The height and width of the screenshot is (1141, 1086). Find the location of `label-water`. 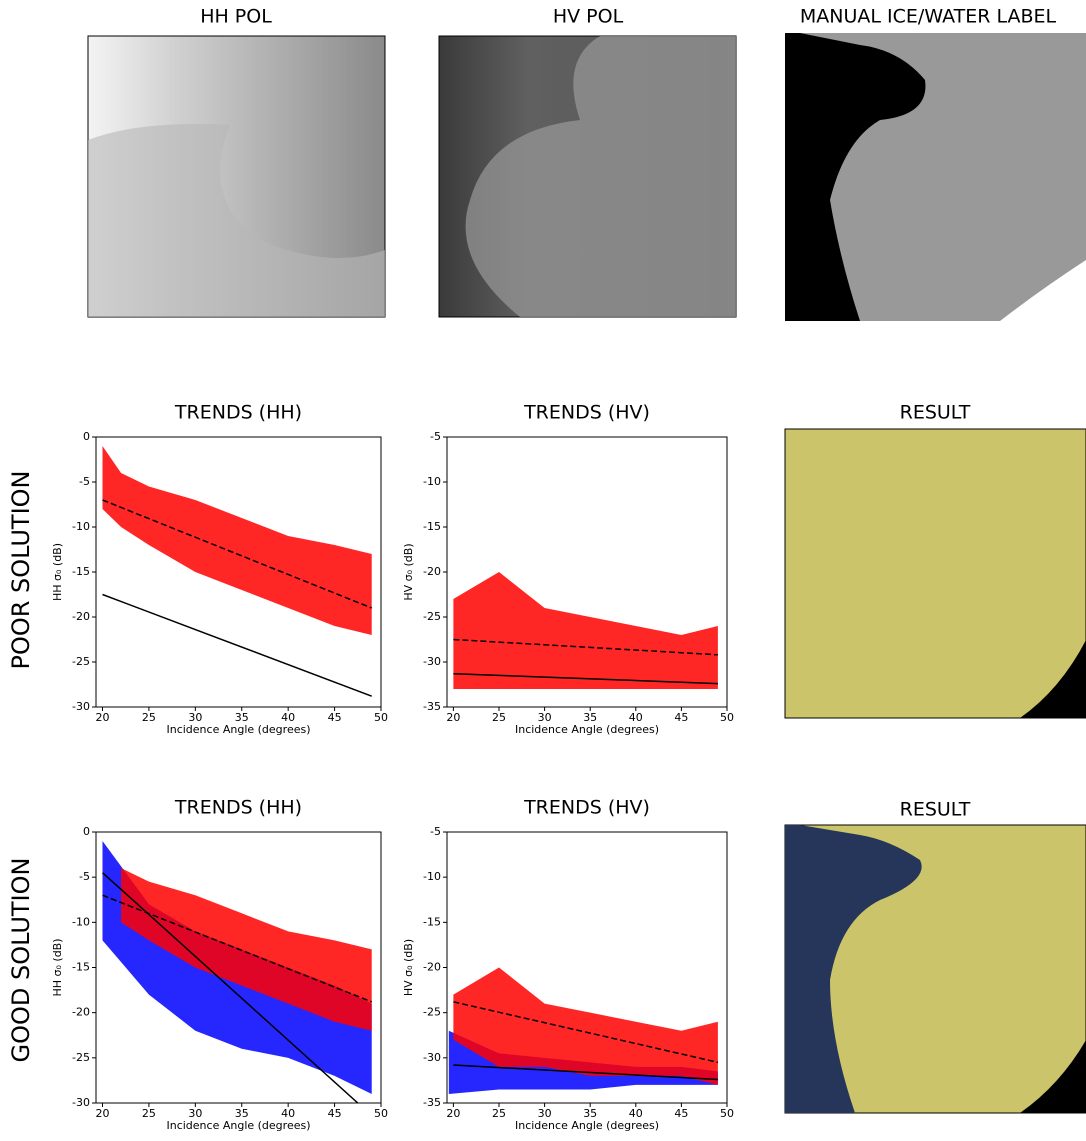

label-water is located at coordinates (855, 177).